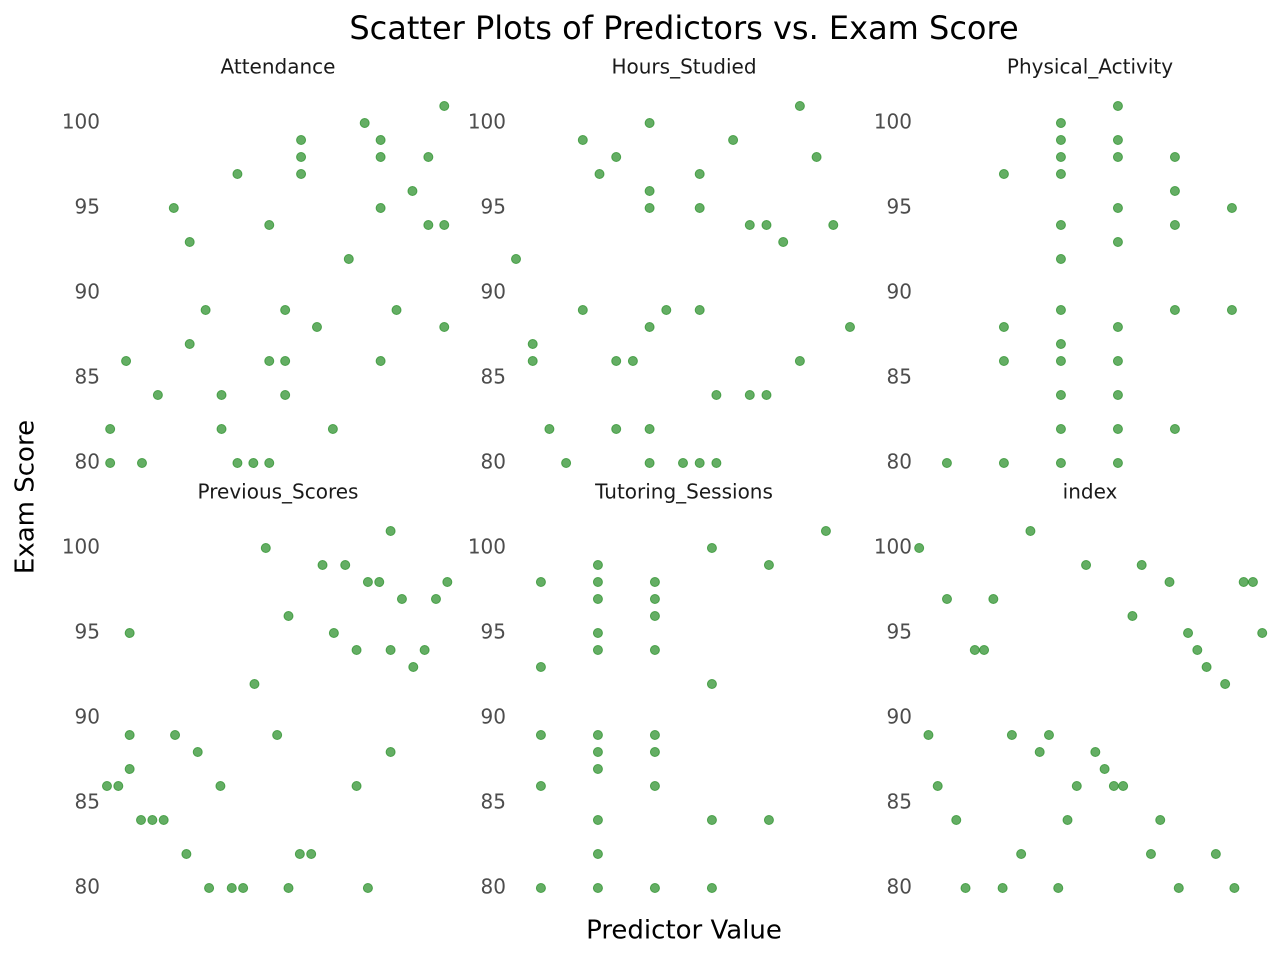 Image resolution: width=1280 pixels, height=960 pixels. What do you see at coordinates (683, 492) in the screenshot?
I see `facet-title: Tutoring_Sessions` at bounding box center [683, 492].